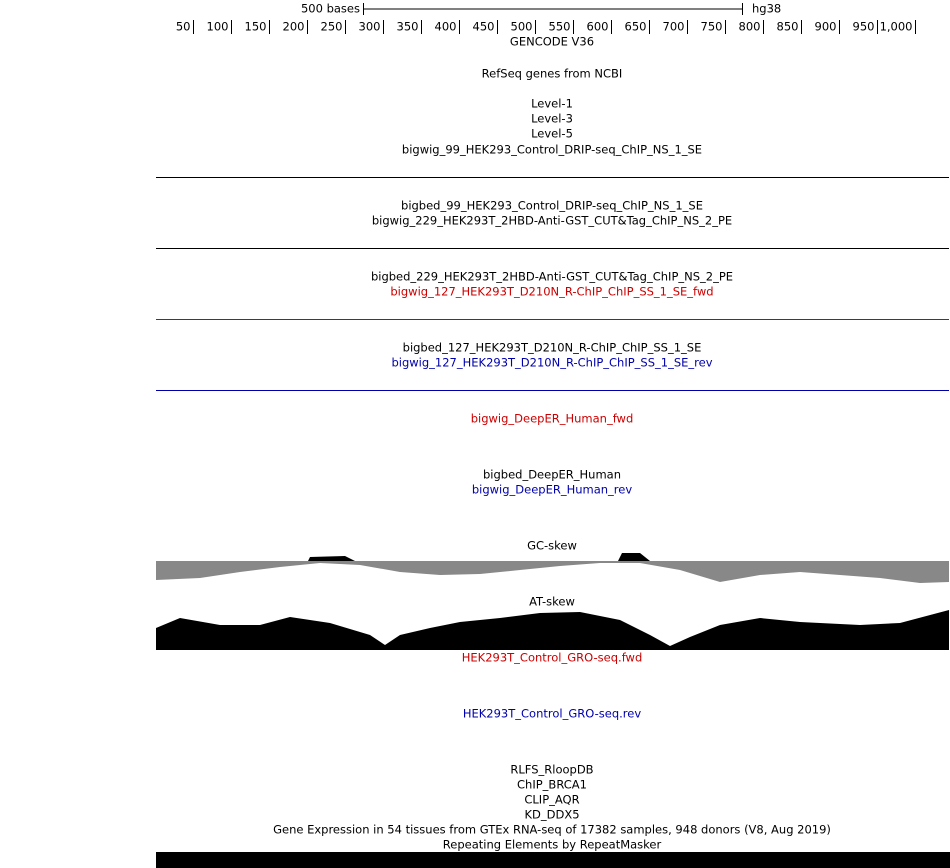 The height and width of the screenshot is (868, 950). What do you see at coordinates (864, 27) in the screenshot?
I see `ruler-tick-label: 950` at bounding box center [864, 27].